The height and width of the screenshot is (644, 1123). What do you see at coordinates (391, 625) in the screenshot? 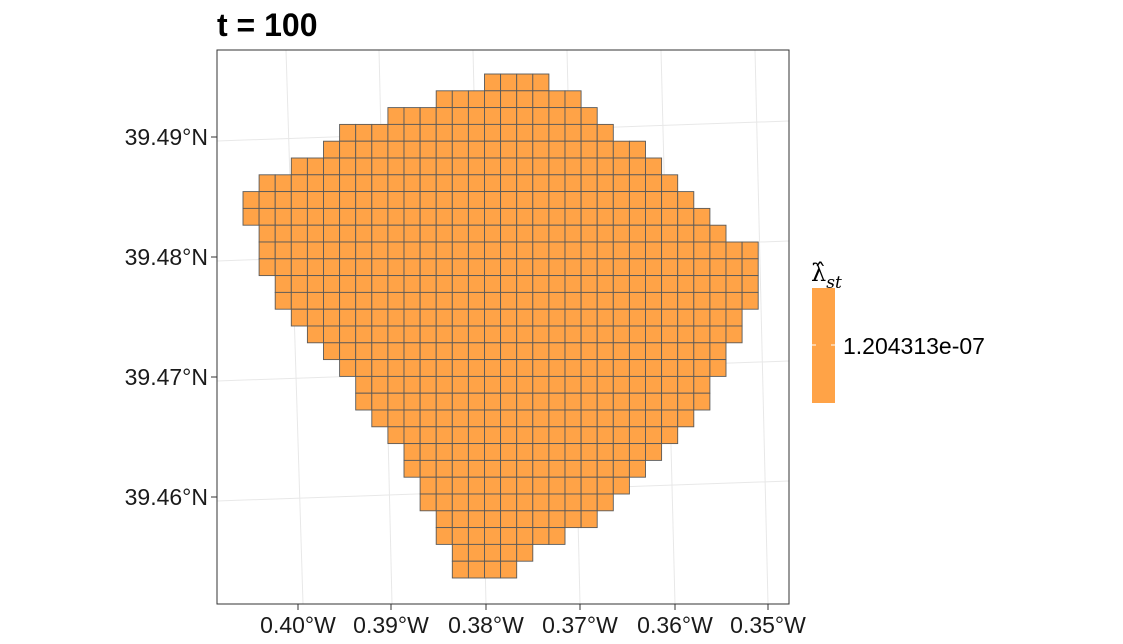
I see `x-tick-label: 0.39°W` at bounding box center [391, 625].